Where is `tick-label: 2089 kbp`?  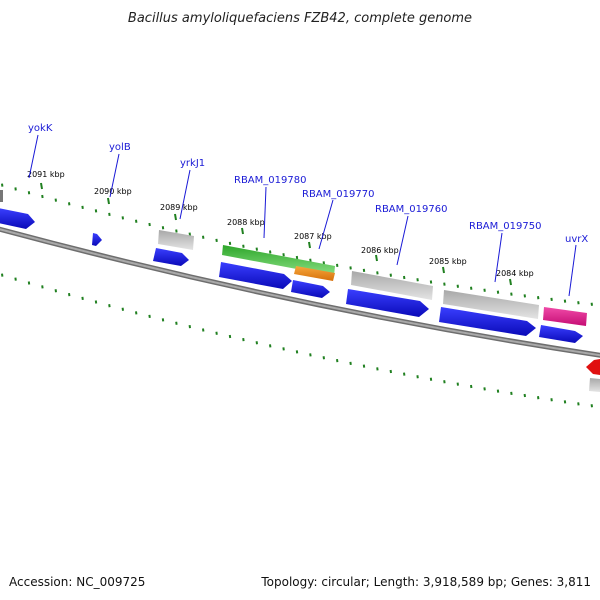
tick-label: 2089 kbp is located at coordinates (179, 207).